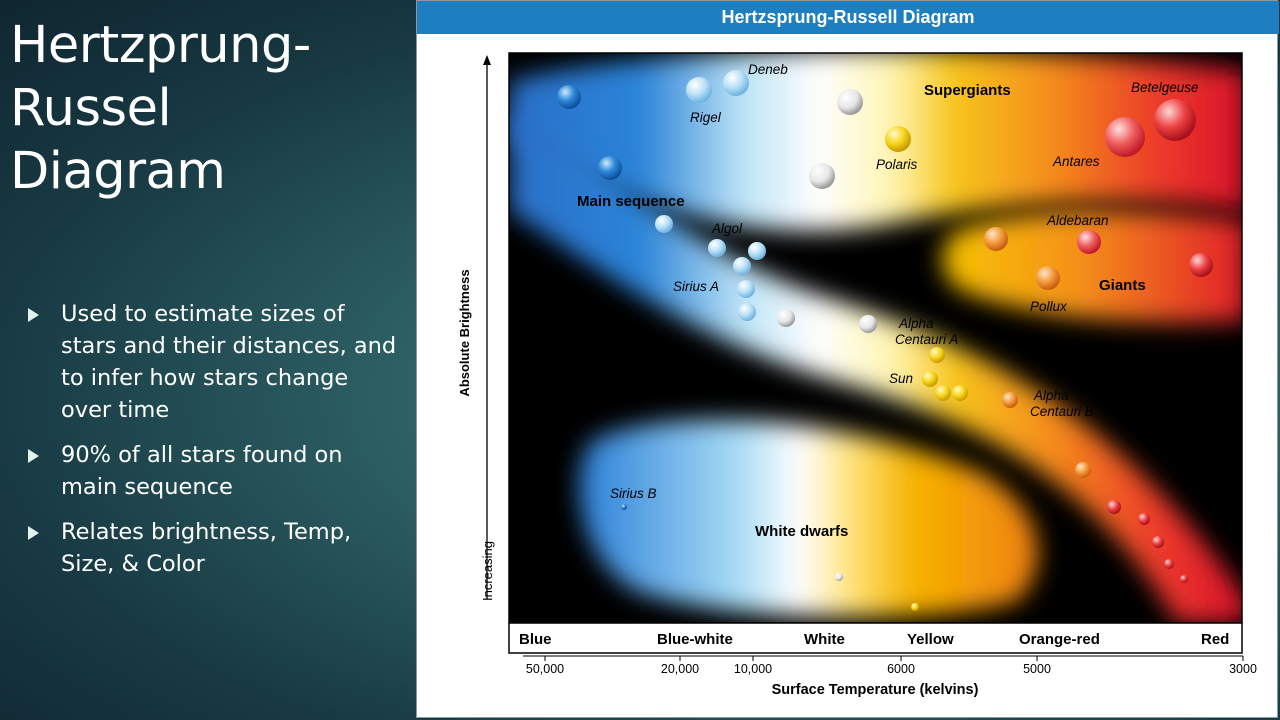  I want to click on region-white-dwarfs: White dwarfs, so click(801, 531).